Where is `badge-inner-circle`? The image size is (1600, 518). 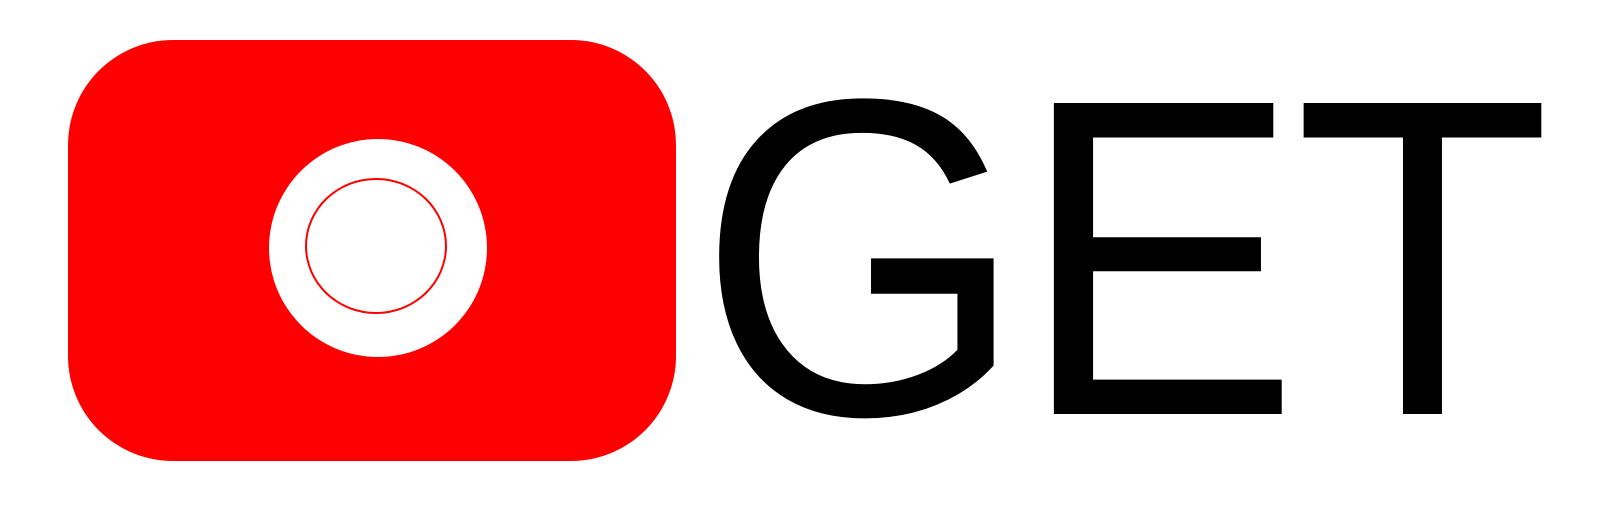 badge-inner-circle is located at coordinates (376, 246).